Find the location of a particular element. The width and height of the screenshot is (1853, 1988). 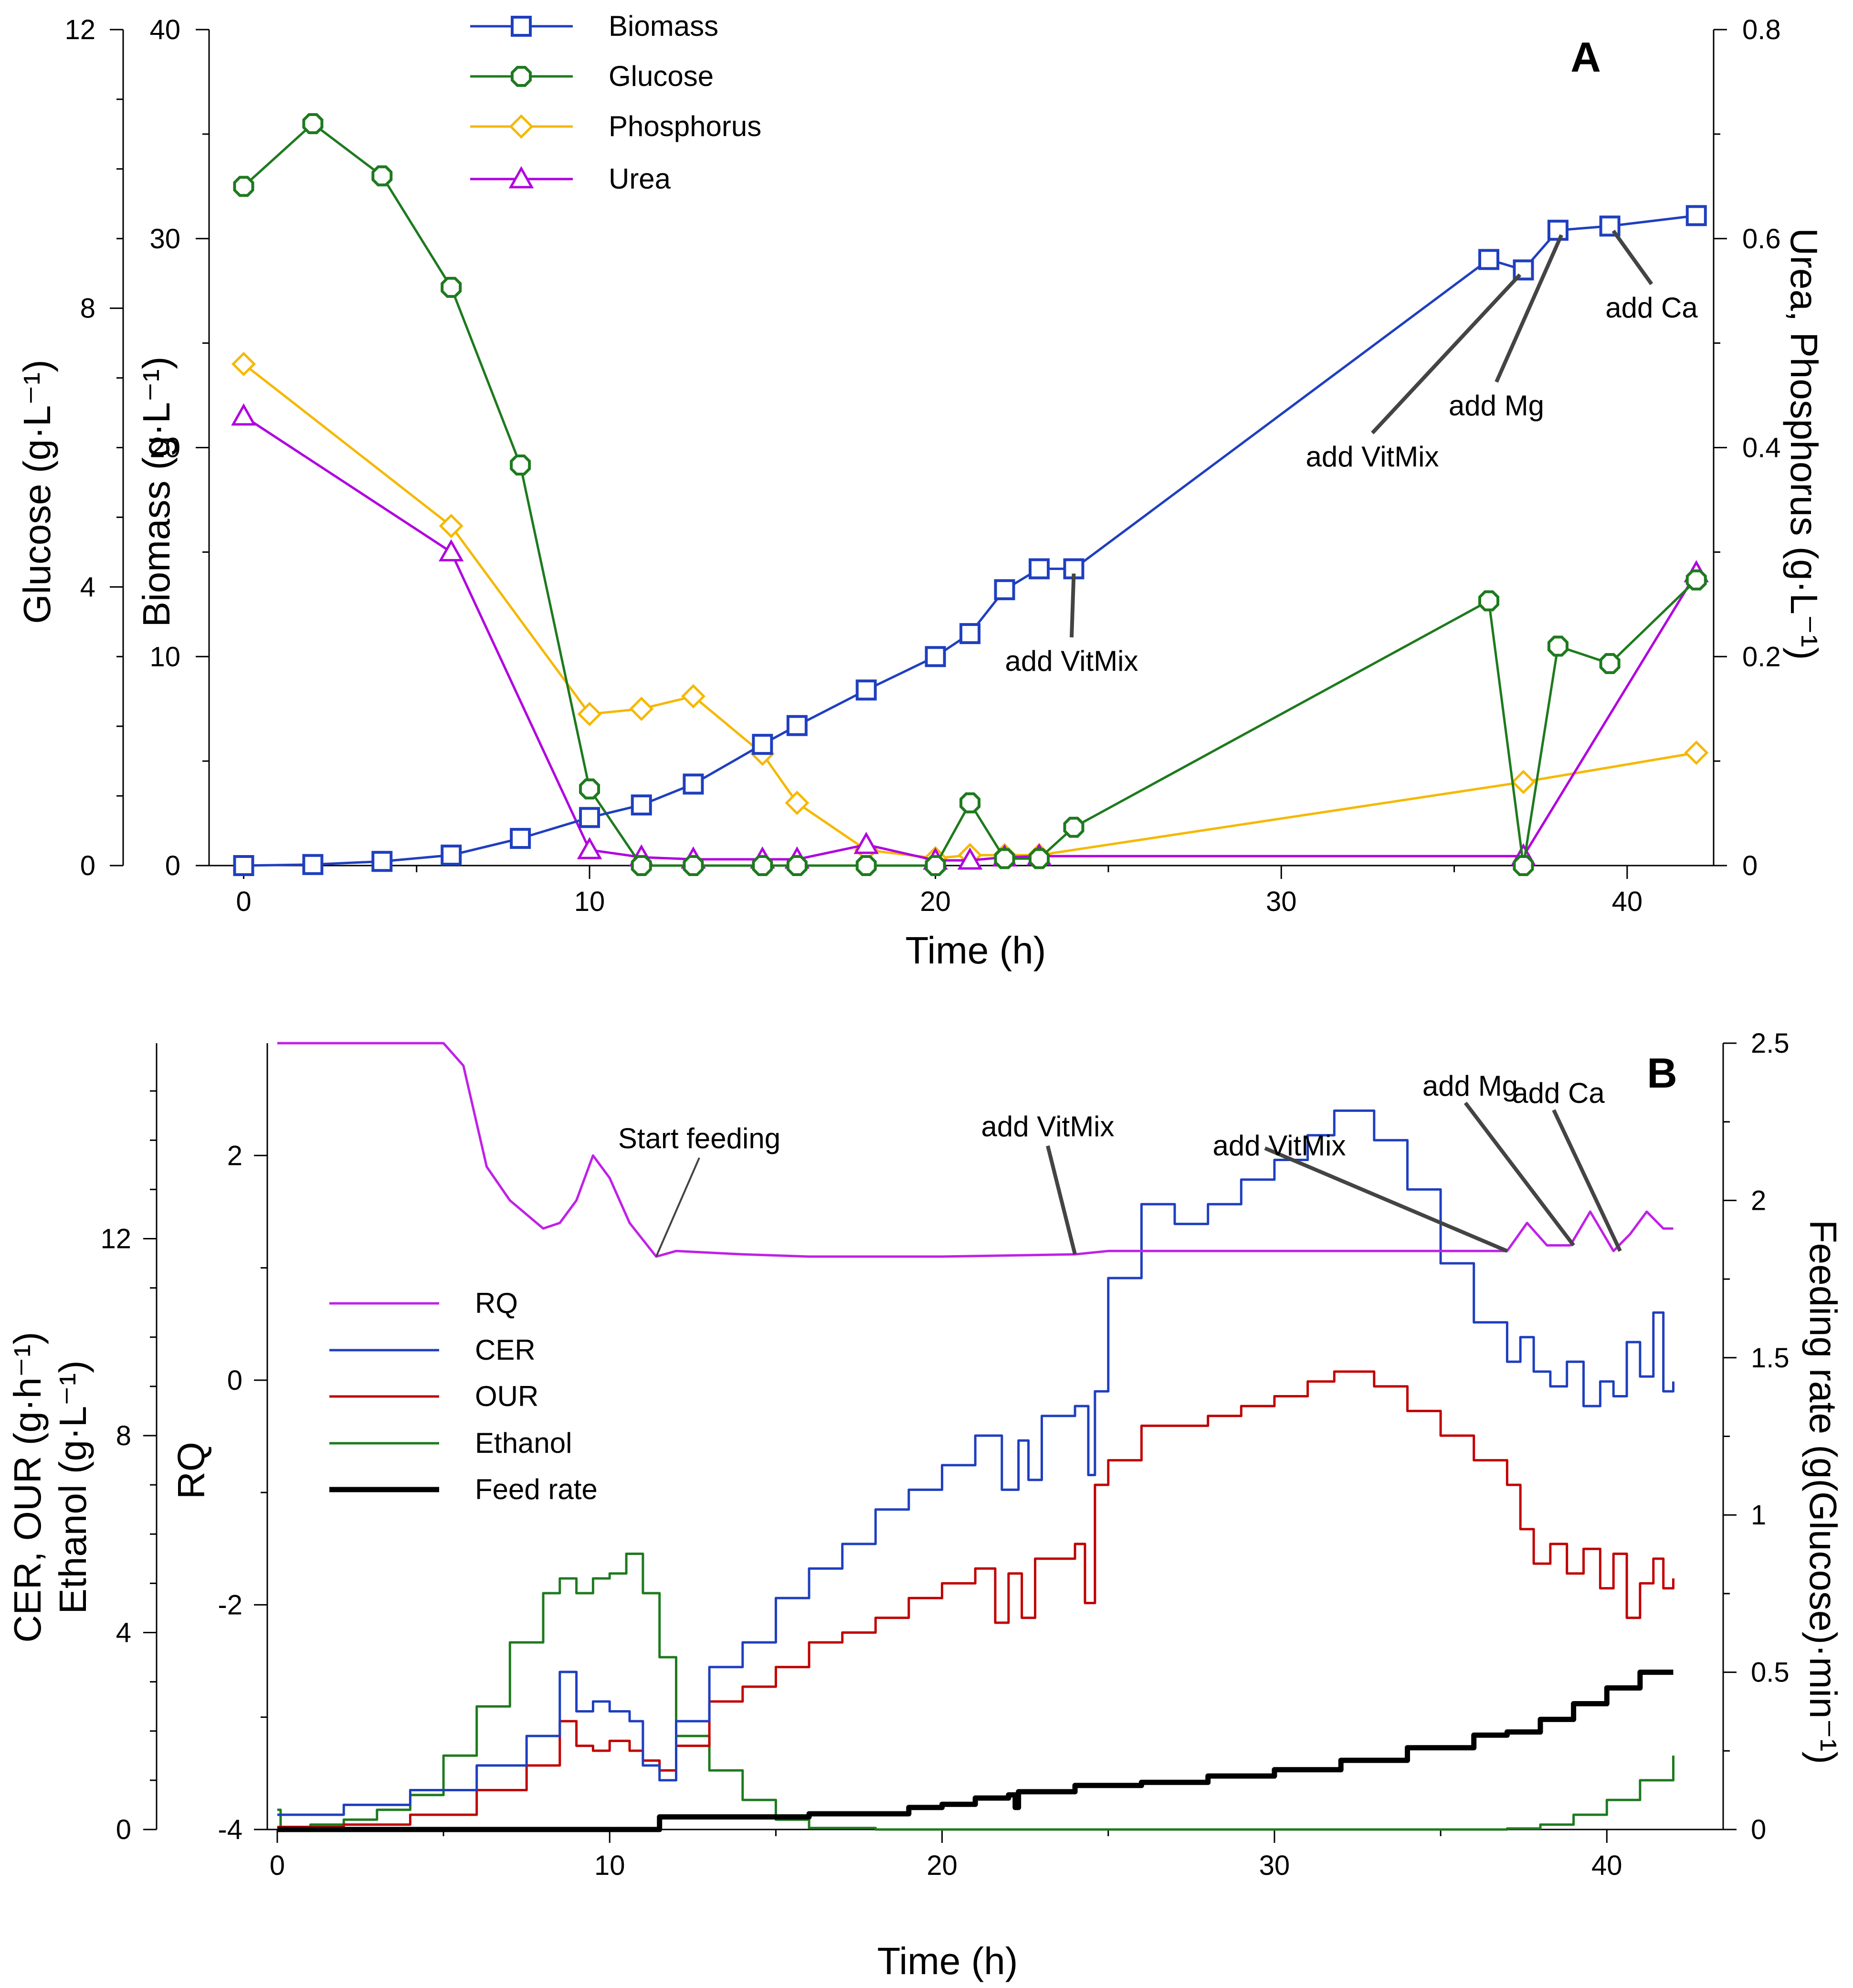

panel-b-left-tick-label: 12 is located at coordinates (115, 1240).